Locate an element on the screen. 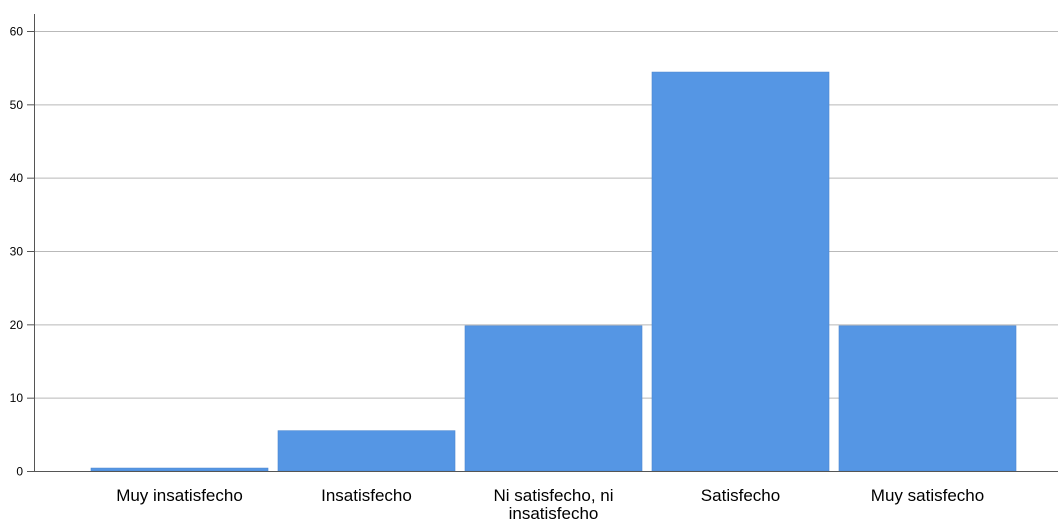 The width and height of the screenshot is (1058, 523). y-tick-label: 60 is located at coordinates (17, 32).